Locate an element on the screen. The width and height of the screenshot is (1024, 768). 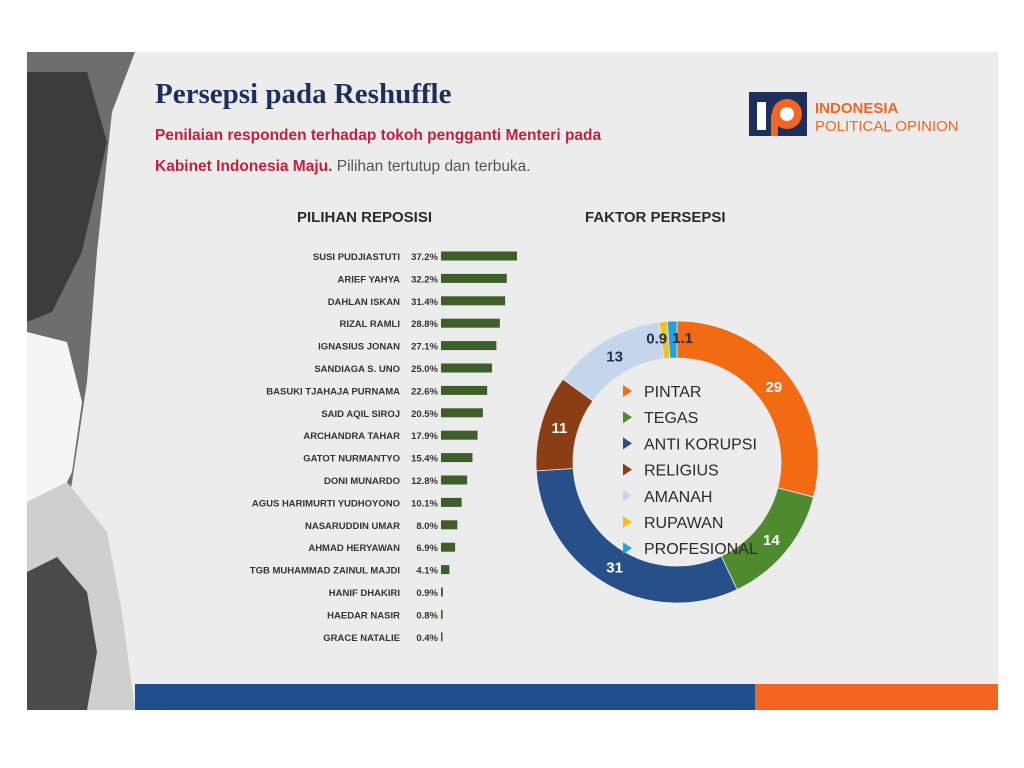
bar-value-label: 10.1% is located at coordinates (424, 503).